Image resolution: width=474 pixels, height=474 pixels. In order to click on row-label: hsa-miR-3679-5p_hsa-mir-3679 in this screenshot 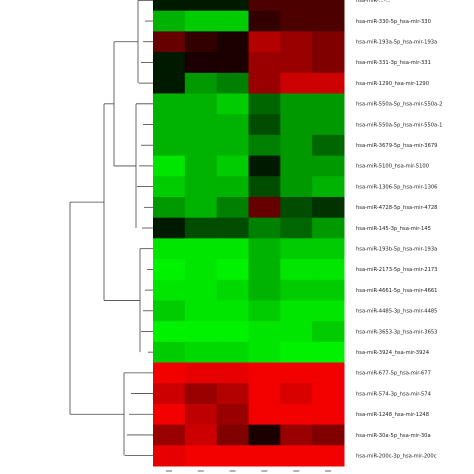, I will do `click(396, 146)`.